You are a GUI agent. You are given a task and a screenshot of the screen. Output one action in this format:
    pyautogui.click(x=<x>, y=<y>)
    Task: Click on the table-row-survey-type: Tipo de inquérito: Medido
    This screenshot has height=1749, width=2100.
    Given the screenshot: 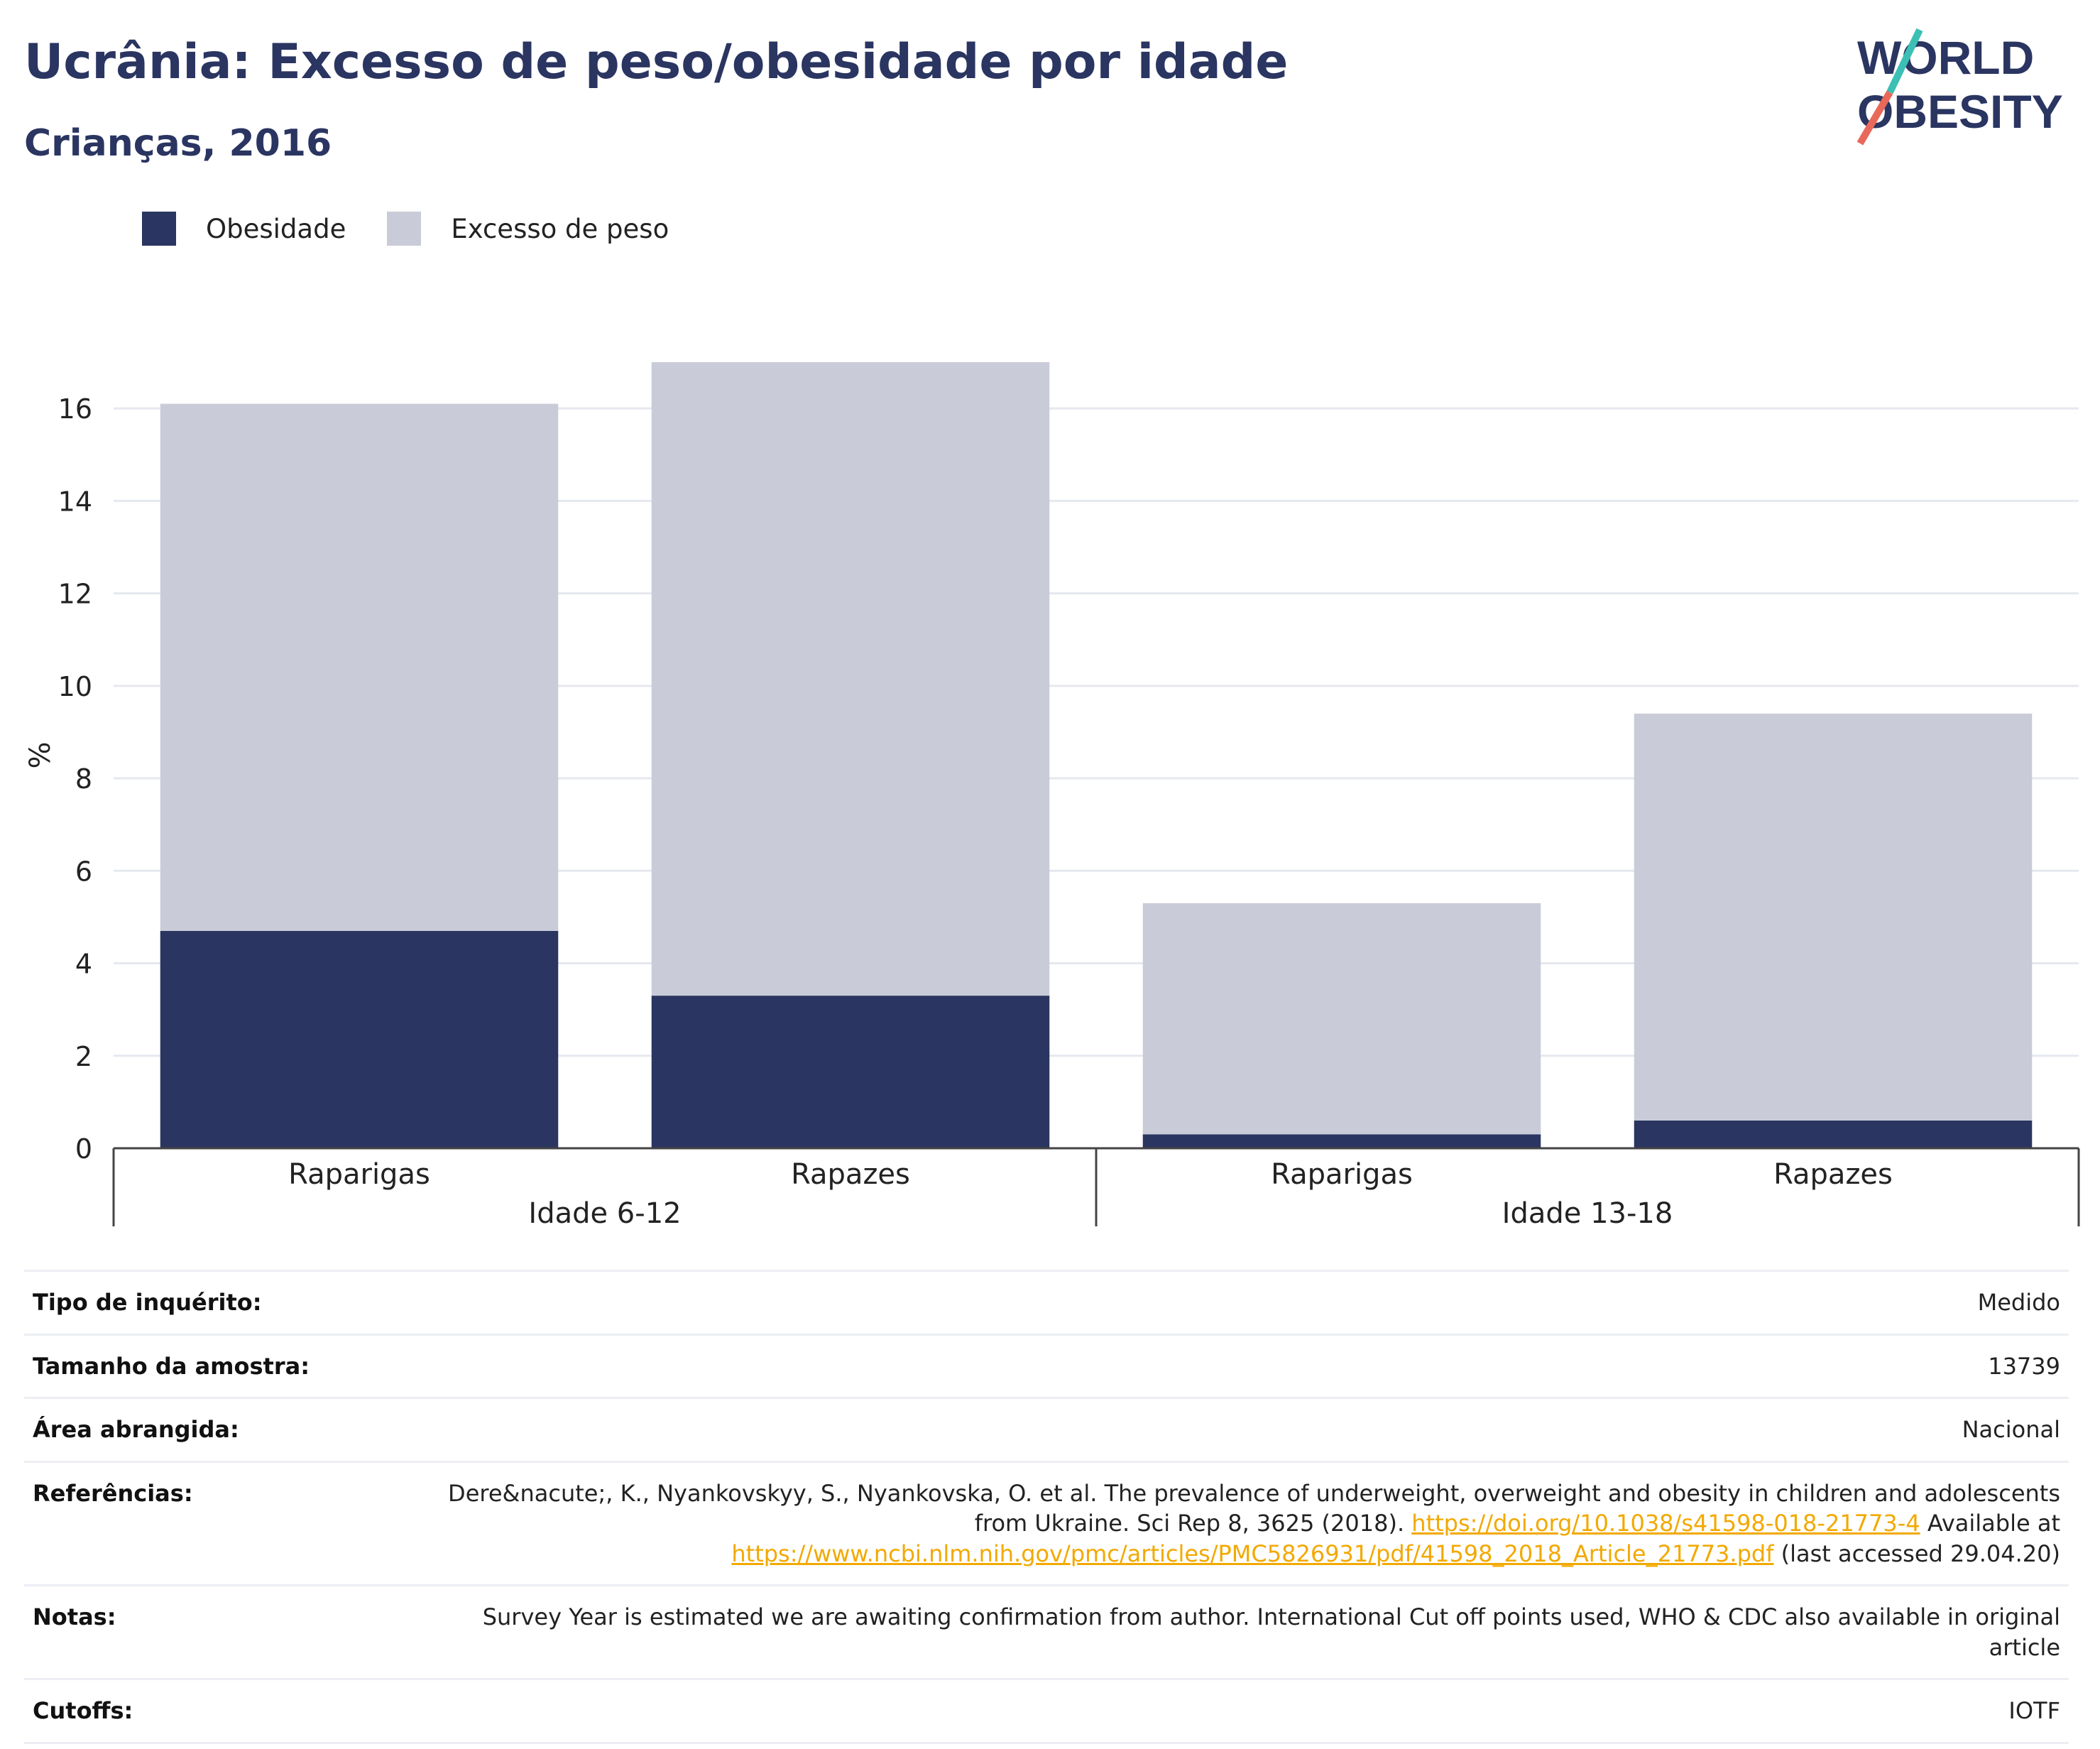 What is the action you would take?
    pyautogui.click(x=1046, y=1303)
    